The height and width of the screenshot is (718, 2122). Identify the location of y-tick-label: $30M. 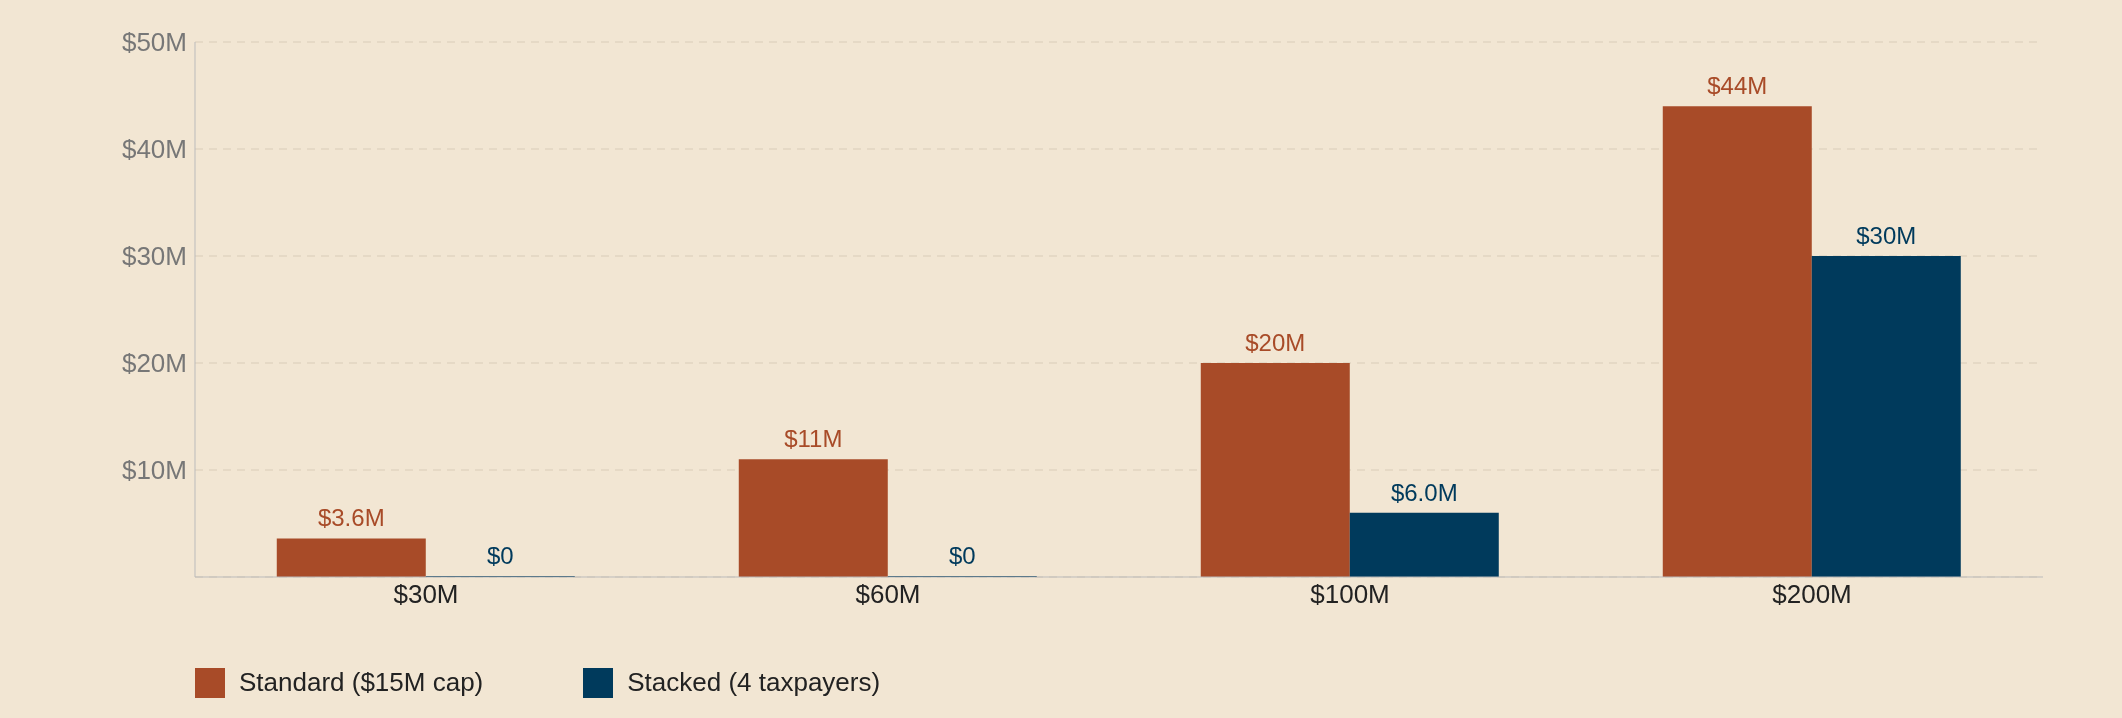
(154, 256).